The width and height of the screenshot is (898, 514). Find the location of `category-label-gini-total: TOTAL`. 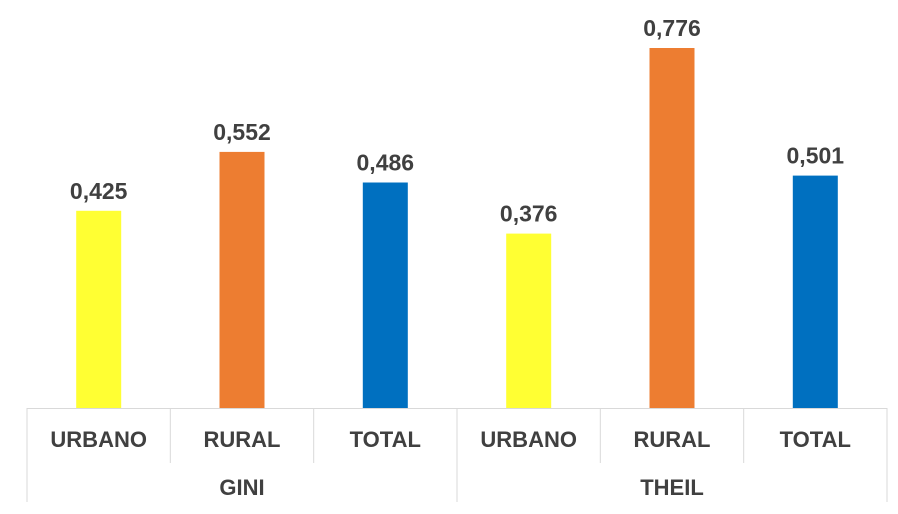

category-label-gini-total: TOTAL is located at coordinates (385, 439).